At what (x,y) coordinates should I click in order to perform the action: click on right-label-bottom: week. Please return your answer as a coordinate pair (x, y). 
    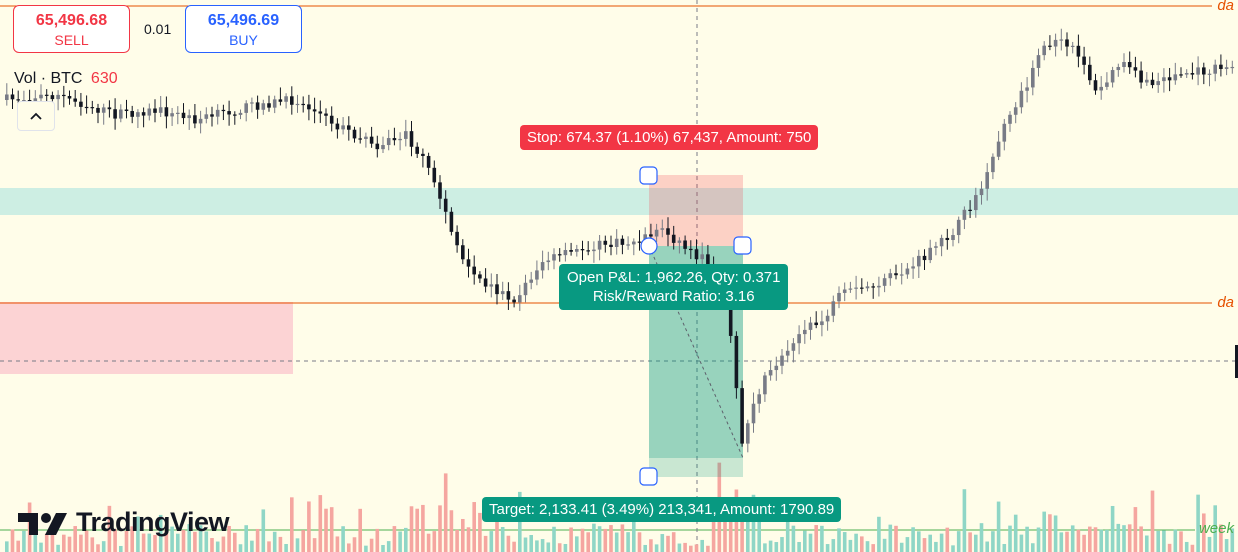
    Looking at the image, I should click on (1216, 528).